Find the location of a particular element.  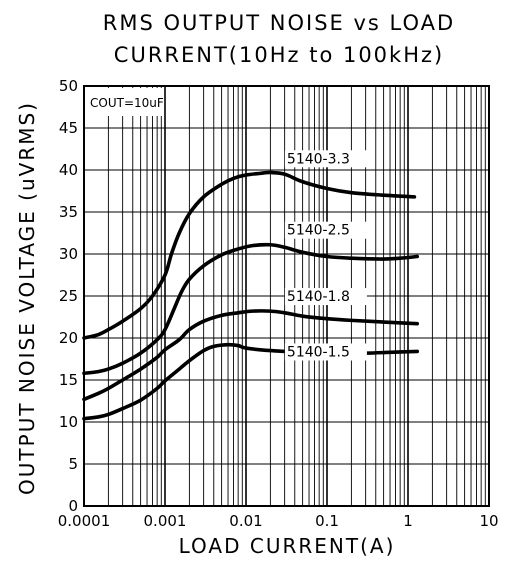

cout-annotation: COUT=10uF is located at coordinates (127, 103).